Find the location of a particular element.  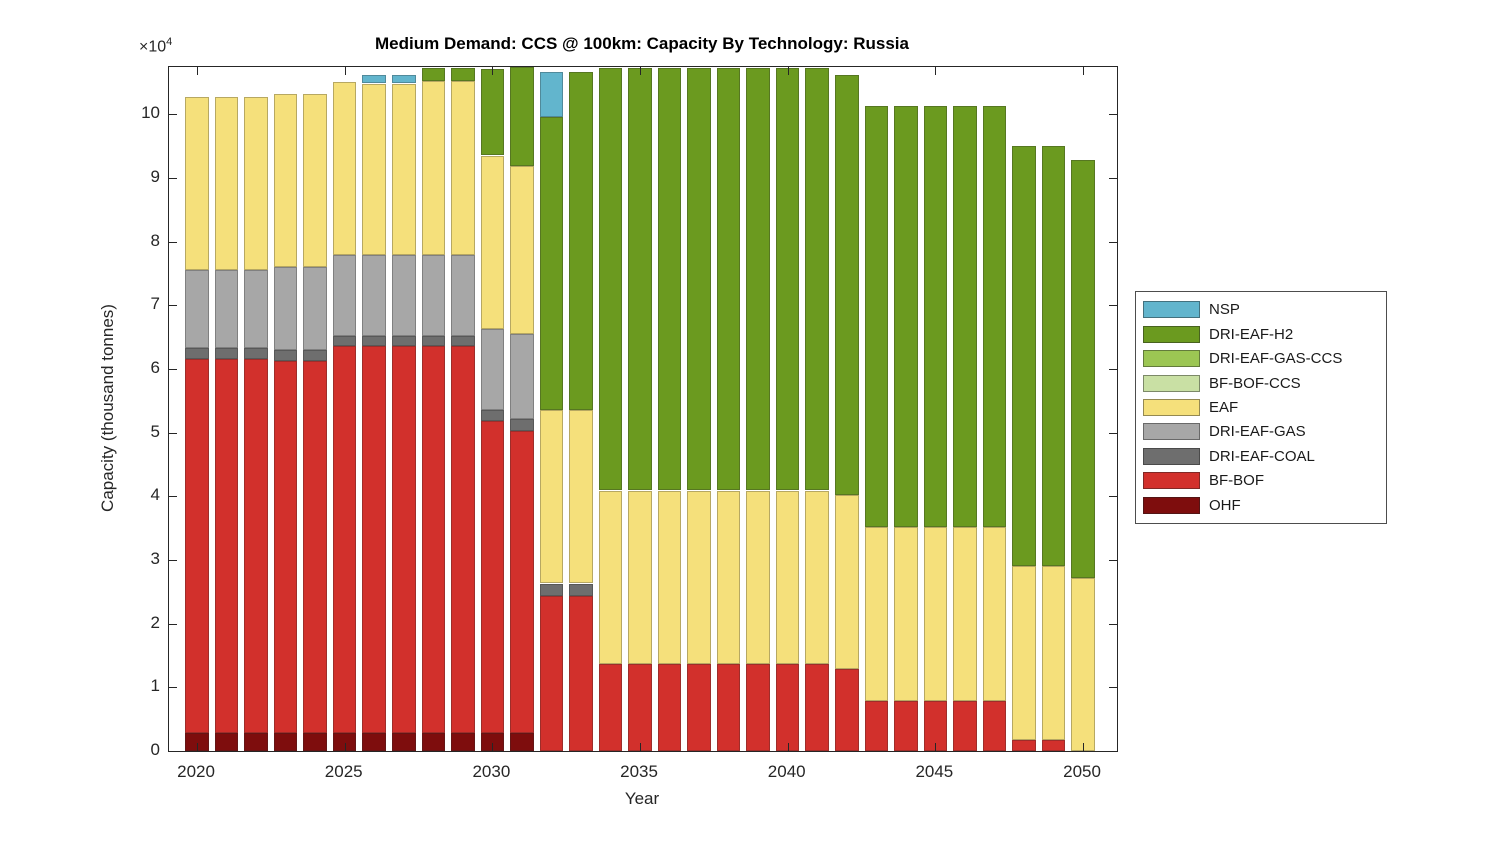

legend-item: DRI-EAF-GAS-CCS is located at coordinates (1261, 359).